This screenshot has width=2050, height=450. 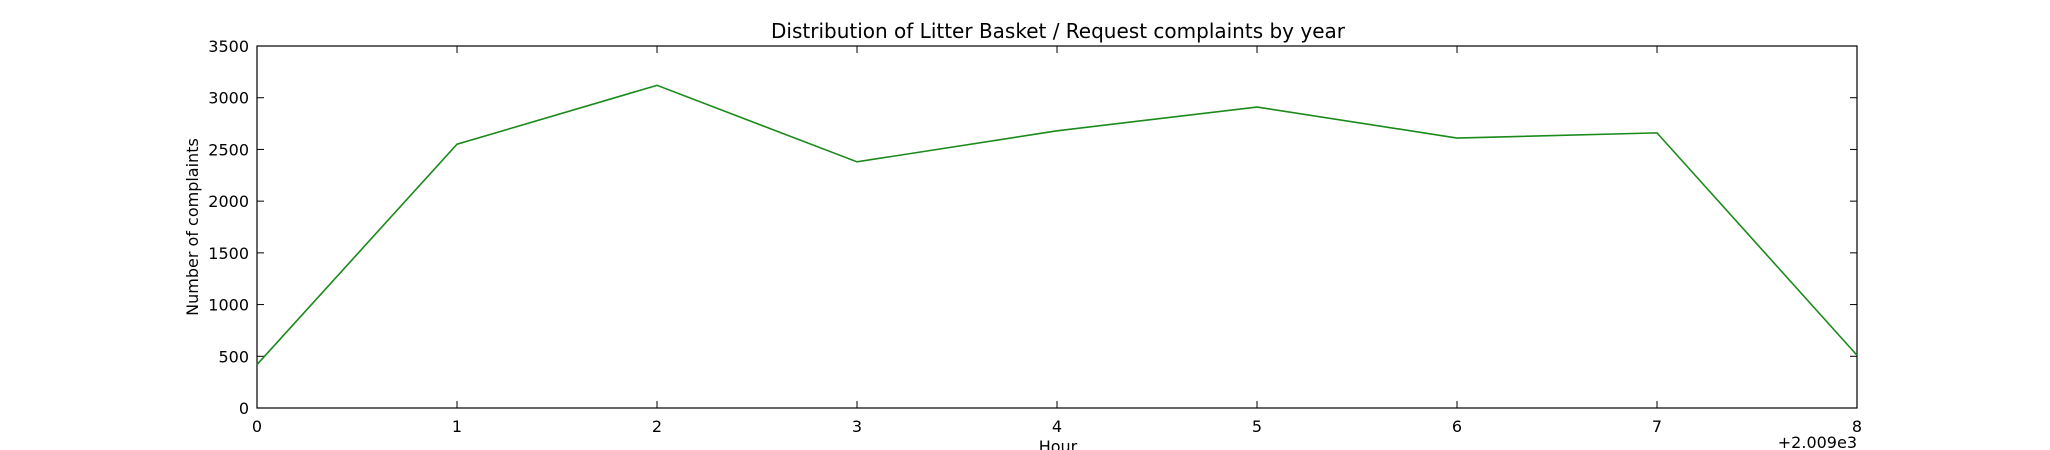 What do you see at coordinates (1058, 443) in the screenshot?
I see `x-axis-label: Hour` at bounding box center [1058, 443].